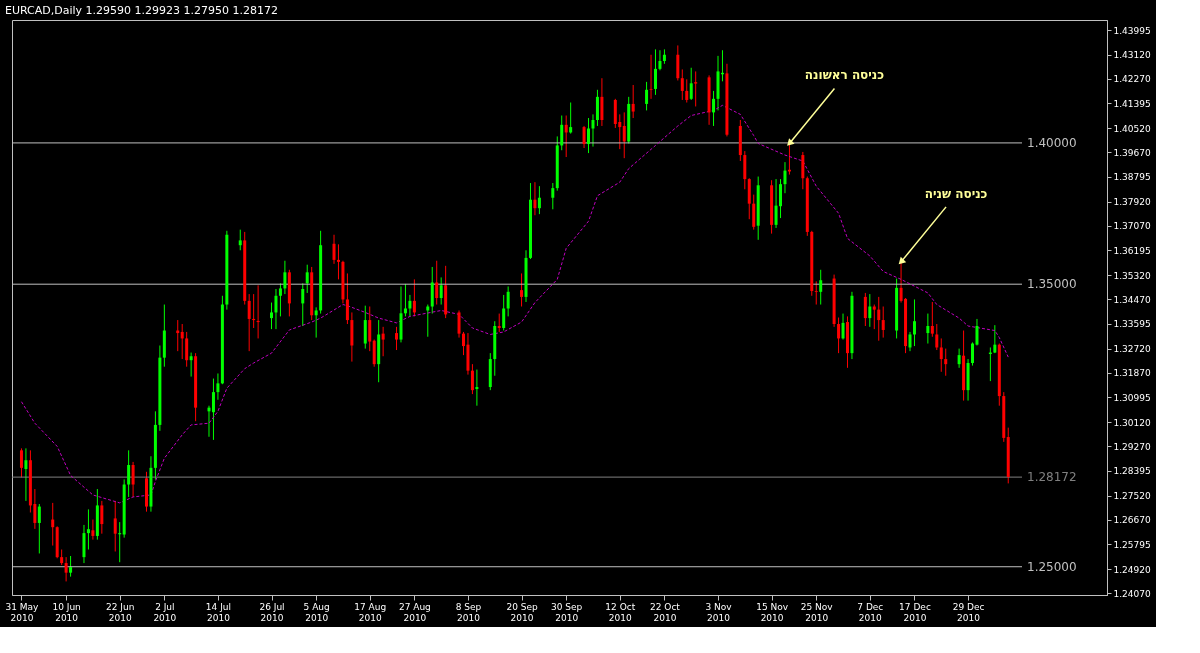 This screenshot has width=1200, height=653. What do you see at coordinates (1132, 593) in the screenshot?
I see `y-tick-label: 1.24070` at bounding box center [1132, 593].